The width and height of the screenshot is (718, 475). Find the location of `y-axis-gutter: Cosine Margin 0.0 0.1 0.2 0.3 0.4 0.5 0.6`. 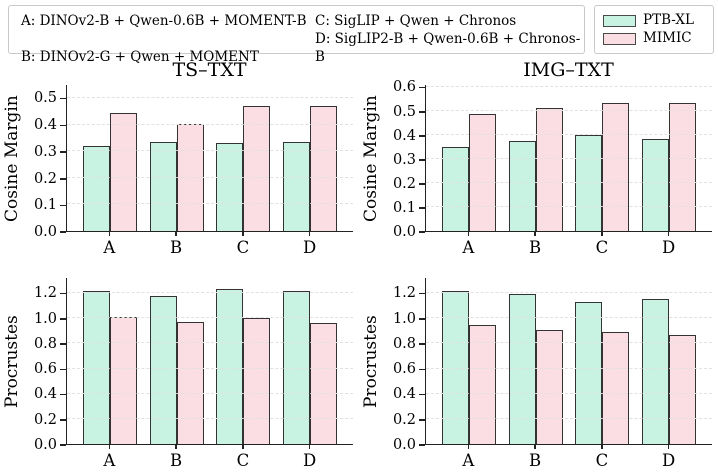

y-axis-gutter: Cosine Margin 0.0 0.1 0.2 0.3 0.4 0.5 0.6 is located at coordinates (392, 159).